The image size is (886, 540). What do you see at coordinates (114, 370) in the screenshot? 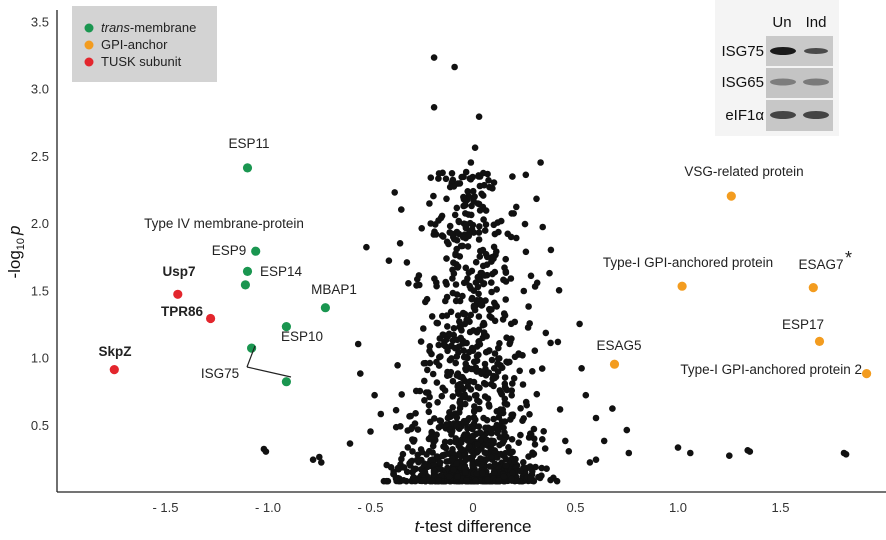
I see `point-skpz` at bounding box center [114, 370].